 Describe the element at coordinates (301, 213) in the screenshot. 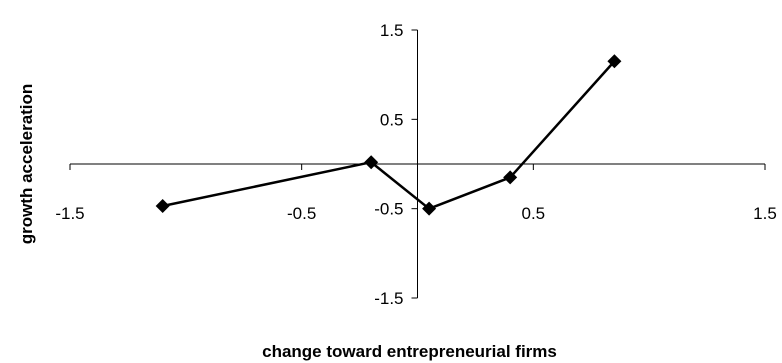

I see `x-tick-label: -0.5` at that location.